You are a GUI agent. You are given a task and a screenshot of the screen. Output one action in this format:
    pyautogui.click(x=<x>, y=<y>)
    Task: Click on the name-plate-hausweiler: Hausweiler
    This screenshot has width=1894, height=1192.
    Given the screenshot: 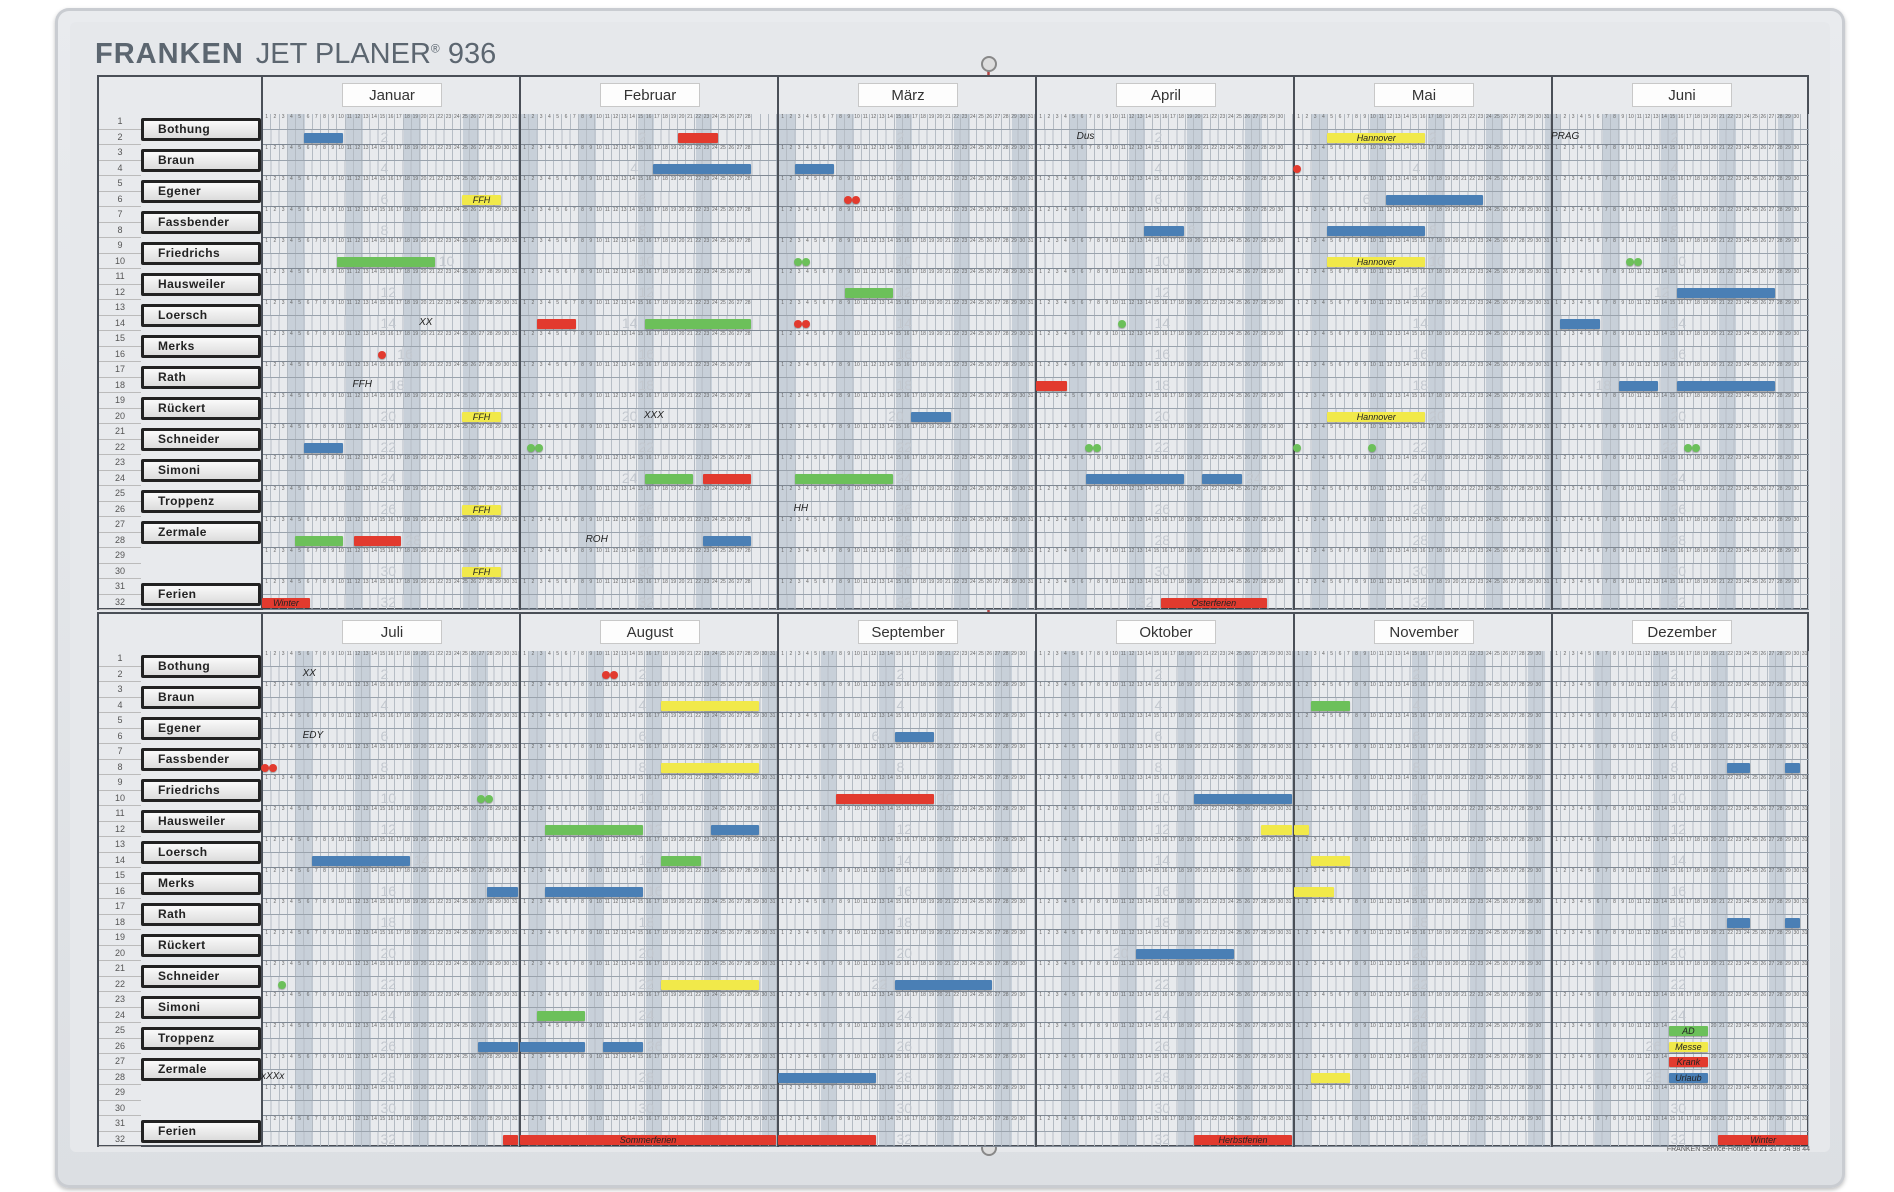 What is the action you would take?
    pyautogui.click(x=201, y=821)
    